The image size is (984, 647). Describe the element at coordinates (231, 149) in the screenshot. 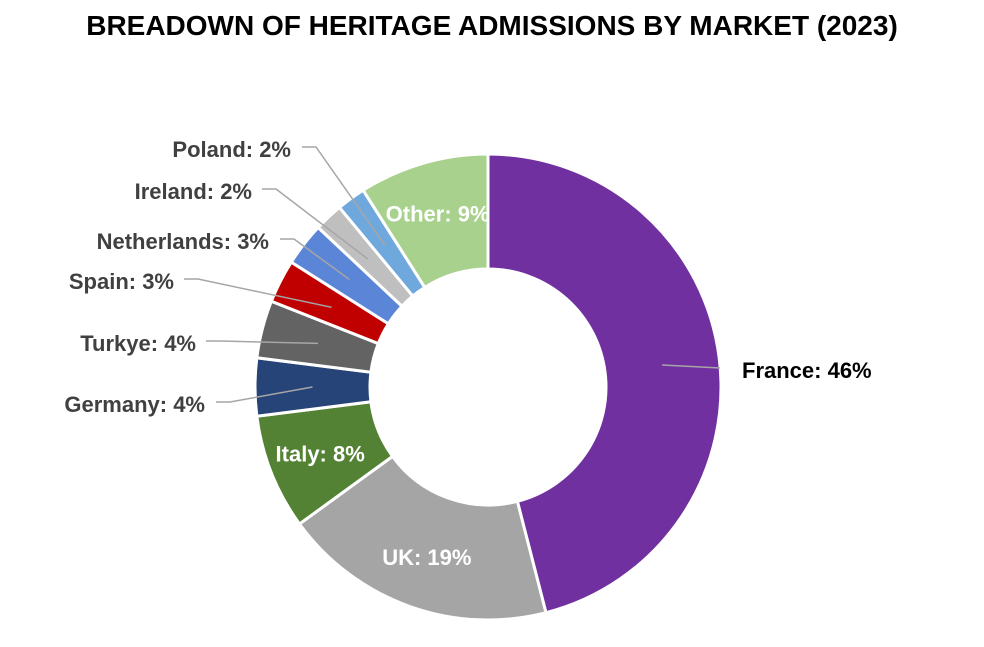

I see `slice-label-poland: Poland: 2%` at that location.